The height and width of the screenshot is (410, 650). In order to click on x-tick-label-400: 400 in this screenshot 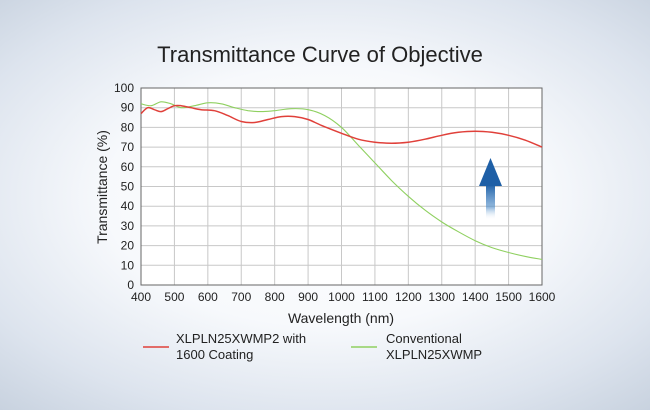, I will do `click(141, 297)`.